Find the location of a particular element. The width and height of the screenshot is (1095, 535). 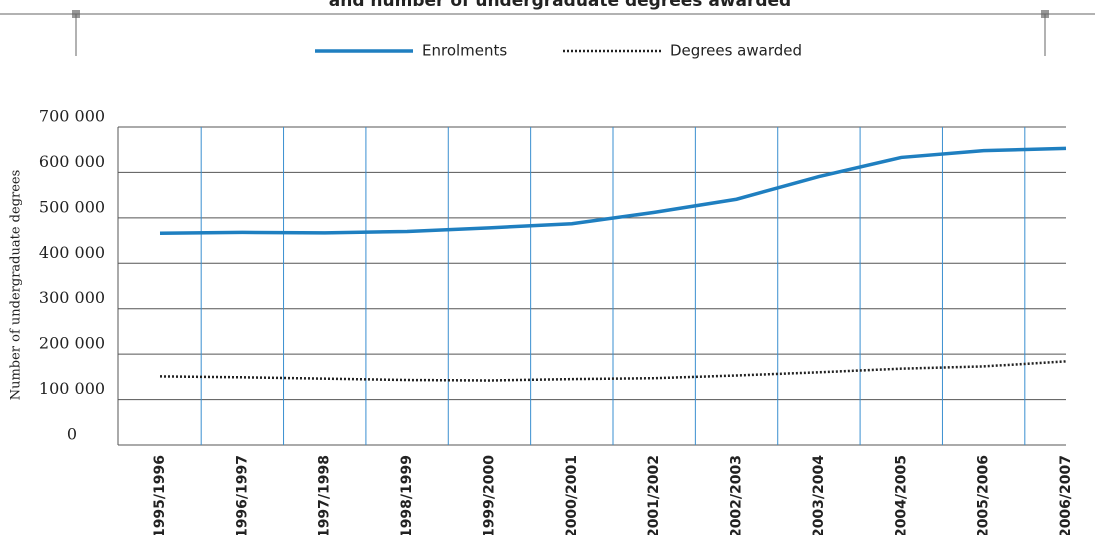

x-tick-label: 2001/2002 is located at coordinates (654, 495).